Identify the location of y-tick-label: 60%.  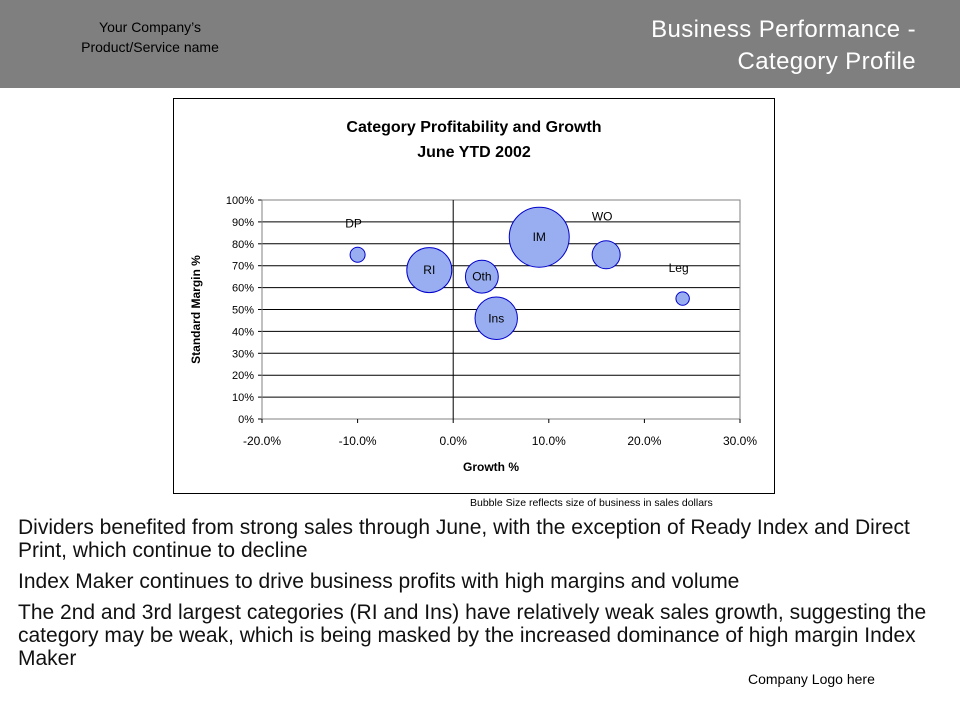
(243, 289).